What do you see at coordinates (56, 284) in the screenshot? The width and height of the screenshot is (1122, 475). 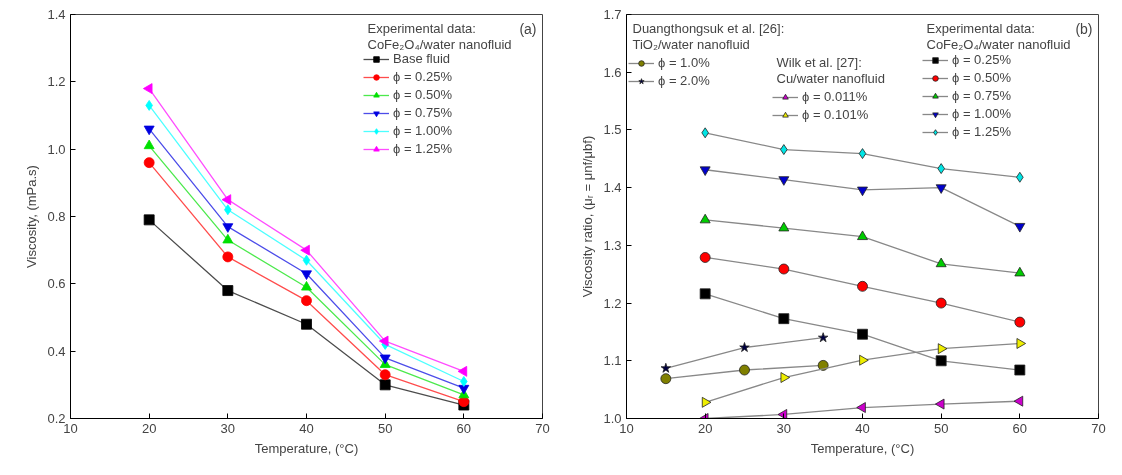 I see `y-tick-label: 0.6` at bounding box center [56, 284].